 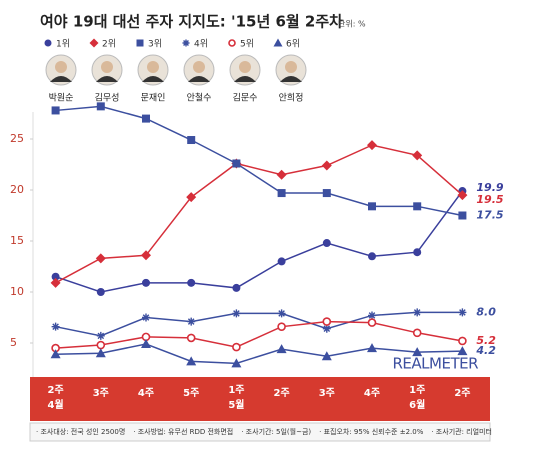 What do you see at coordinates (236, 405) in the screenshot?
I see `x-month-label: 5월` at bounding box center [236, 405].